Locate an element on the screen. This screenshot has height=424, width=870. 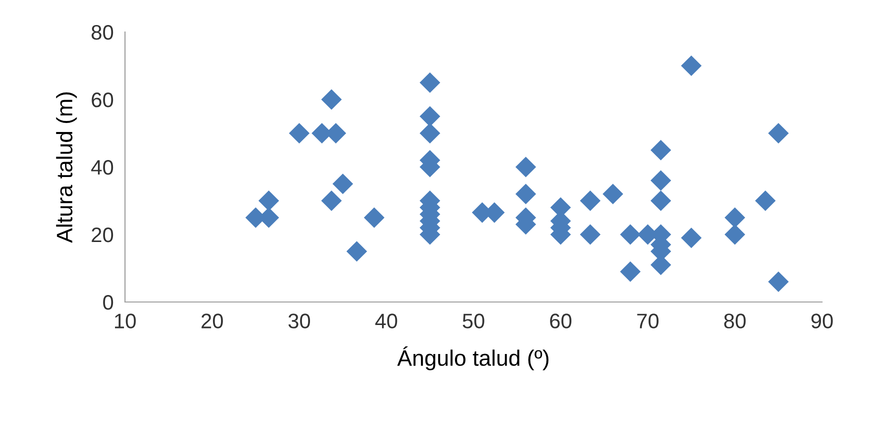
x-tick-label: 10 is located at coordinates (125, 321).